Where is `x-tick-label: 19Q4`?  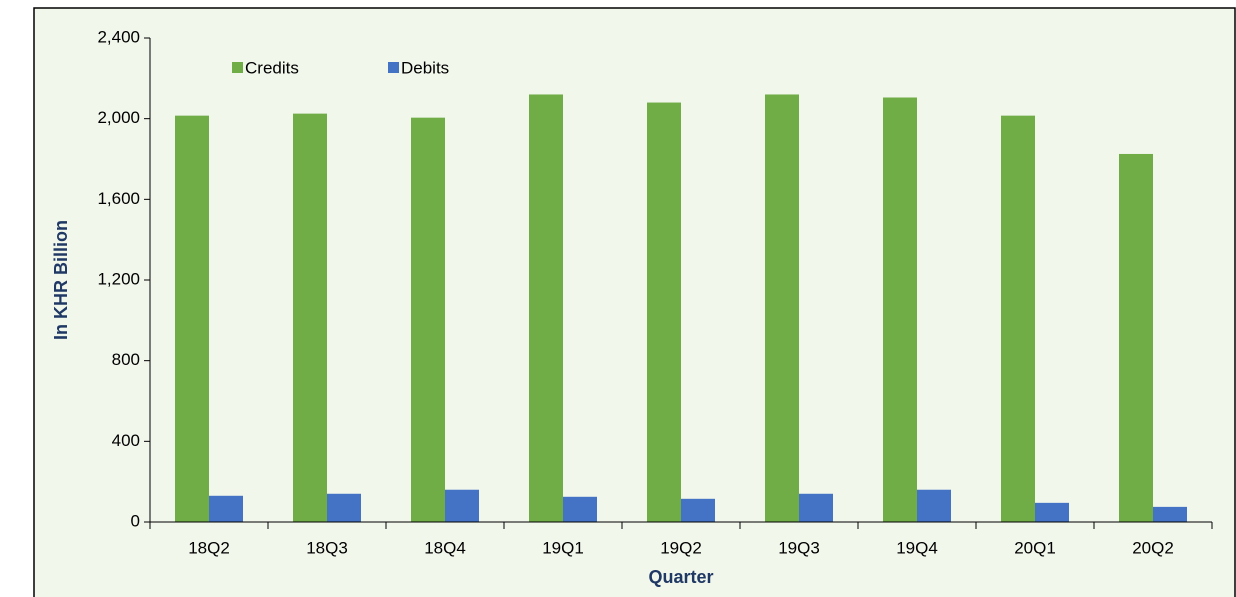 x-tick-label: 19Q4 is located at coordinates (917, 547).